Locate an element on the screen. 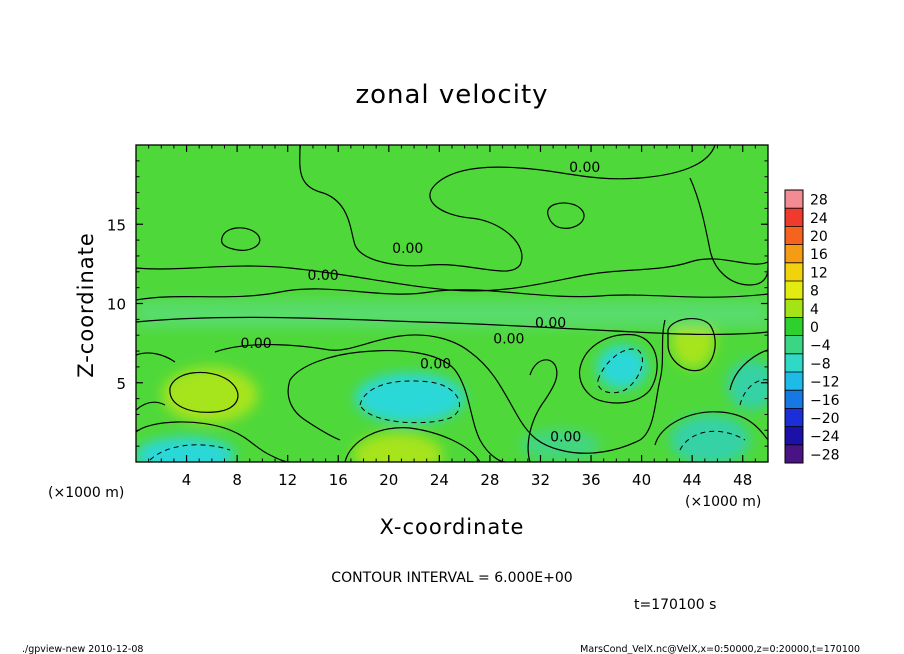  contour-interval-text: CONTOUR INTERVAL = 6.000E+00 is located at coordinates (451, 578).